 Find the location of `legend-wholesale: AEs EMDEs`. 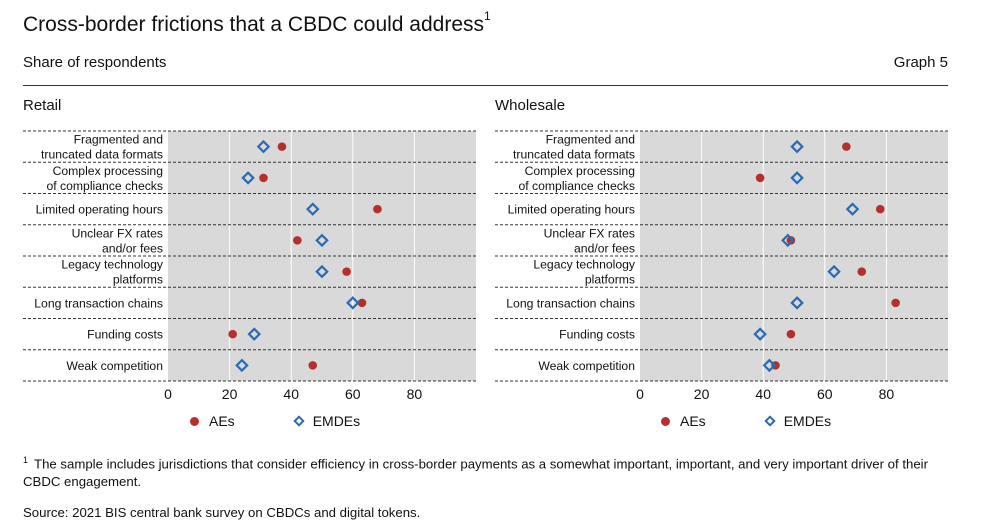

legend-wholesale: AEs EMDEs is located at coordinates (776, 421).